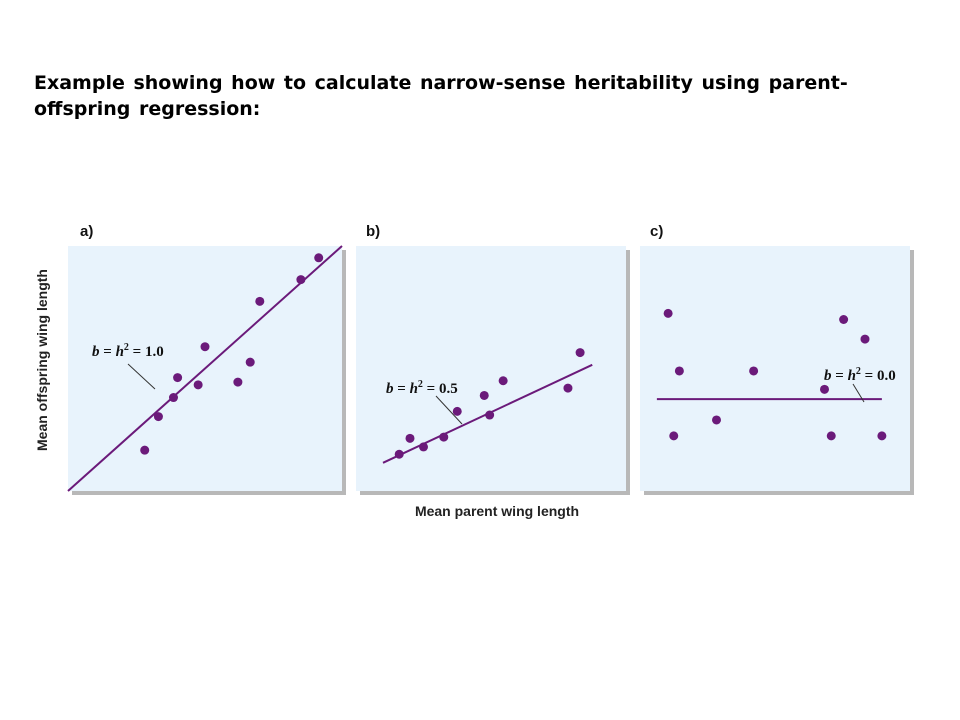 The width and height of the screenshot is (960, 720). What do you see at coordinates (141, 376) in the screenshot?
I see `panel-a-label-leader` at bounding box center [141, 376].